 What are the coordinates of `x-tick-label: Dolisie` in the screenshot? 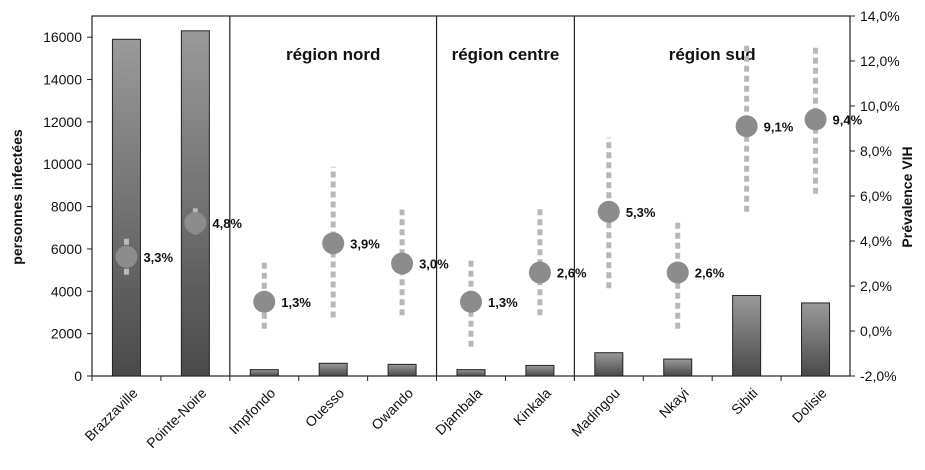 It's located at (809, 405).